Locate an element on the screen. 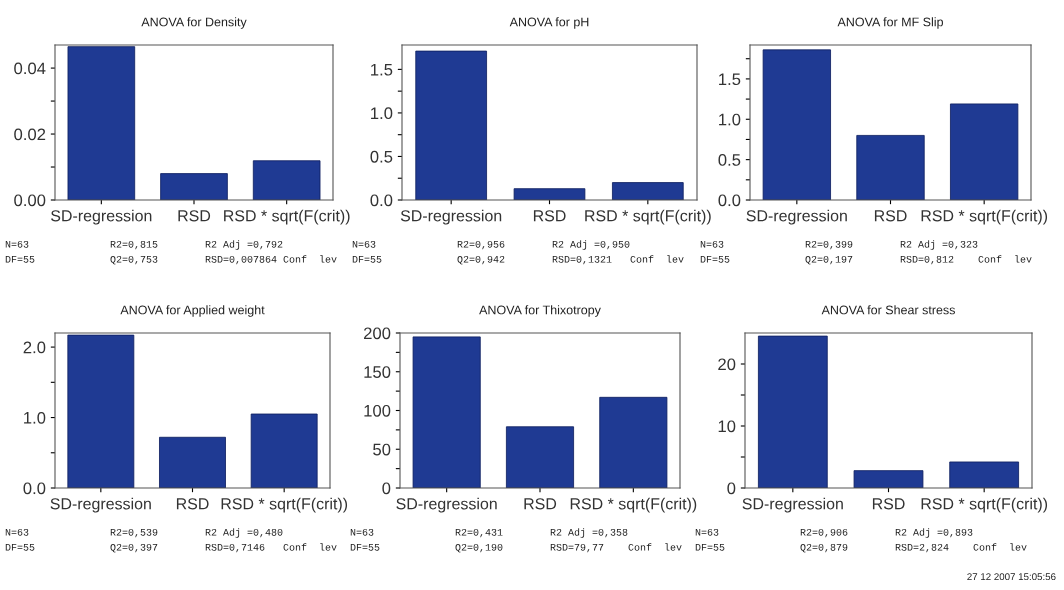 Image resolution: width=1064 pixels, height=590 pixels. chart-title: ANOVA for MF Slip is located at coordinates (890, 23).